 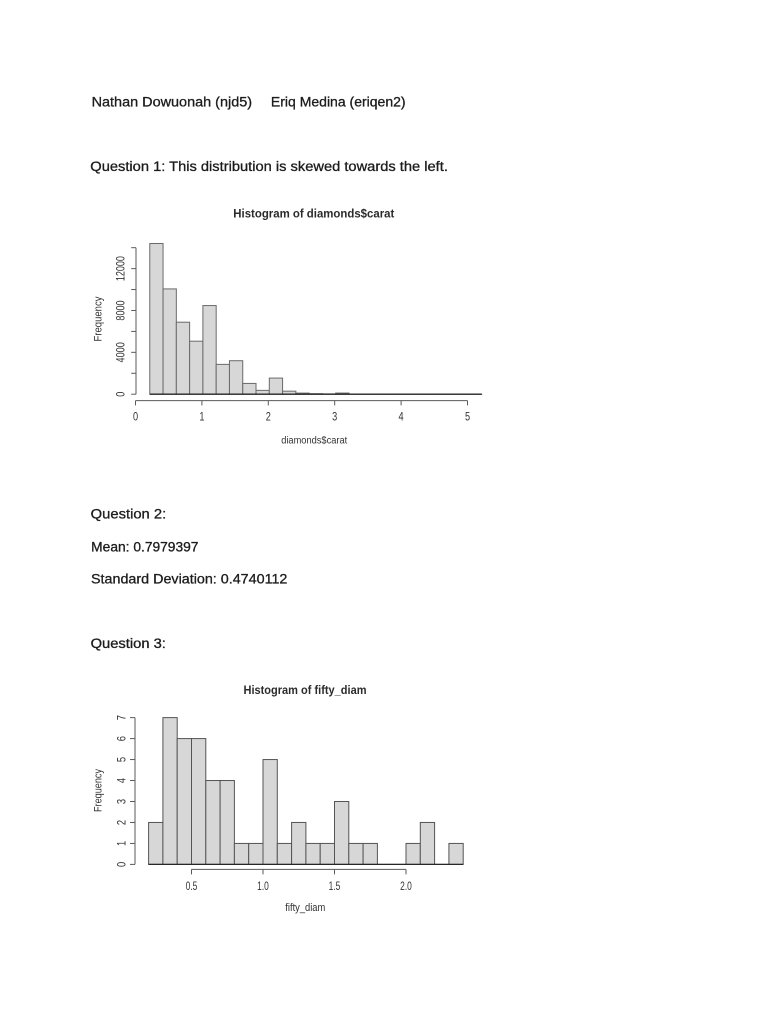 I want to click on svg-text: 1.0, so click(x=263, y=887).